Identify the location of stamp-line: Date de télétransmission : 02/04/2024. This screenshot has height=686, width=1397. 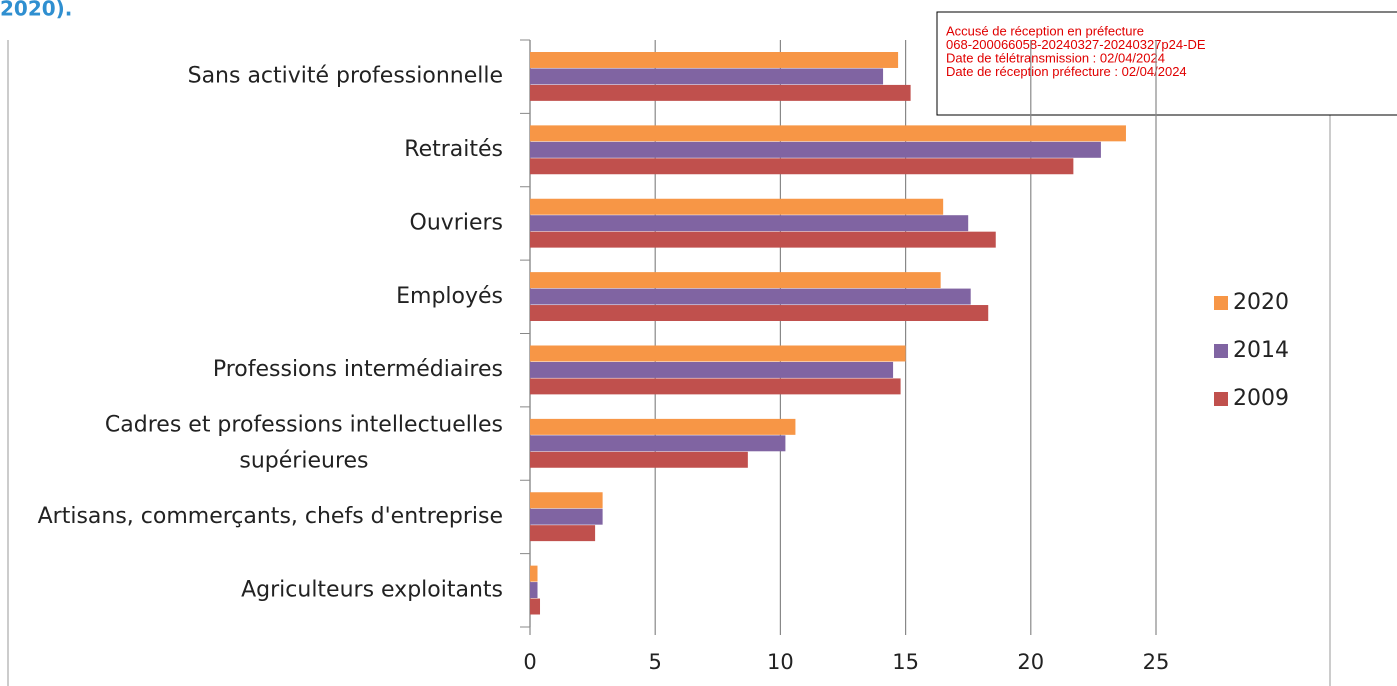
(1055, 57).